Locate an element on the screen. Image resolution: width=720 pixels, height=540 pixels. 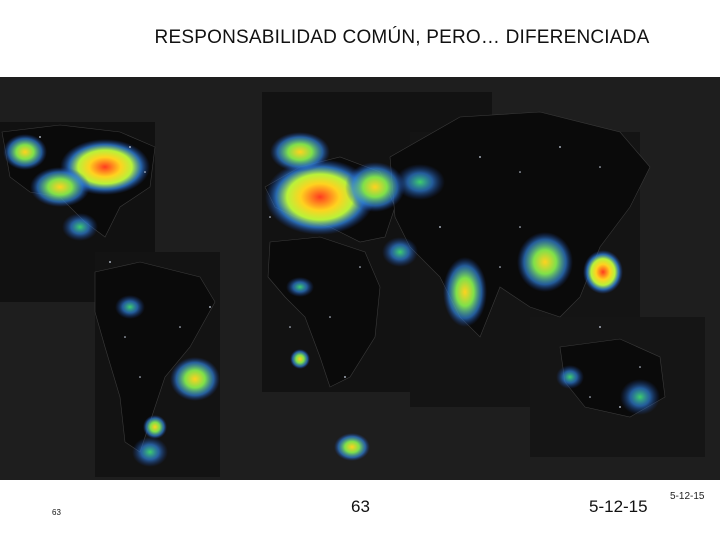
footer-small-slide-number: 63 is located at coordinates (56, 512).